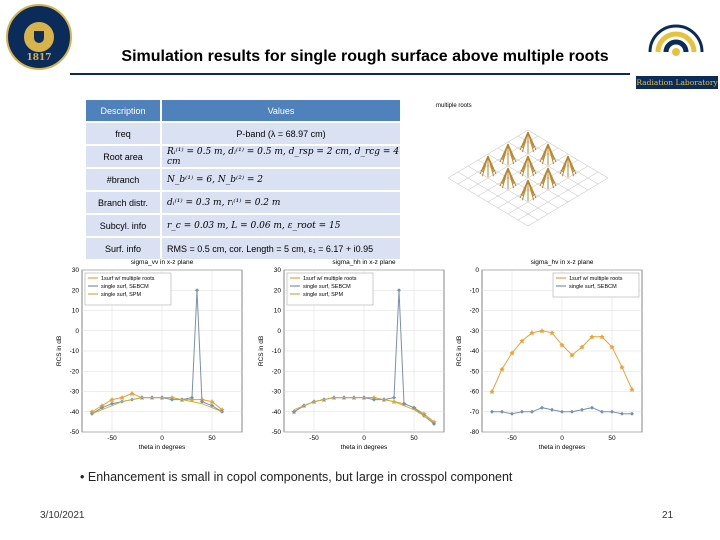 This screenshot has height=540, width=720. What do you see at coordinates (62, 515) in the screenshot?
I see `slide-date: 3/10/2021` at bounding box center [62, 515].